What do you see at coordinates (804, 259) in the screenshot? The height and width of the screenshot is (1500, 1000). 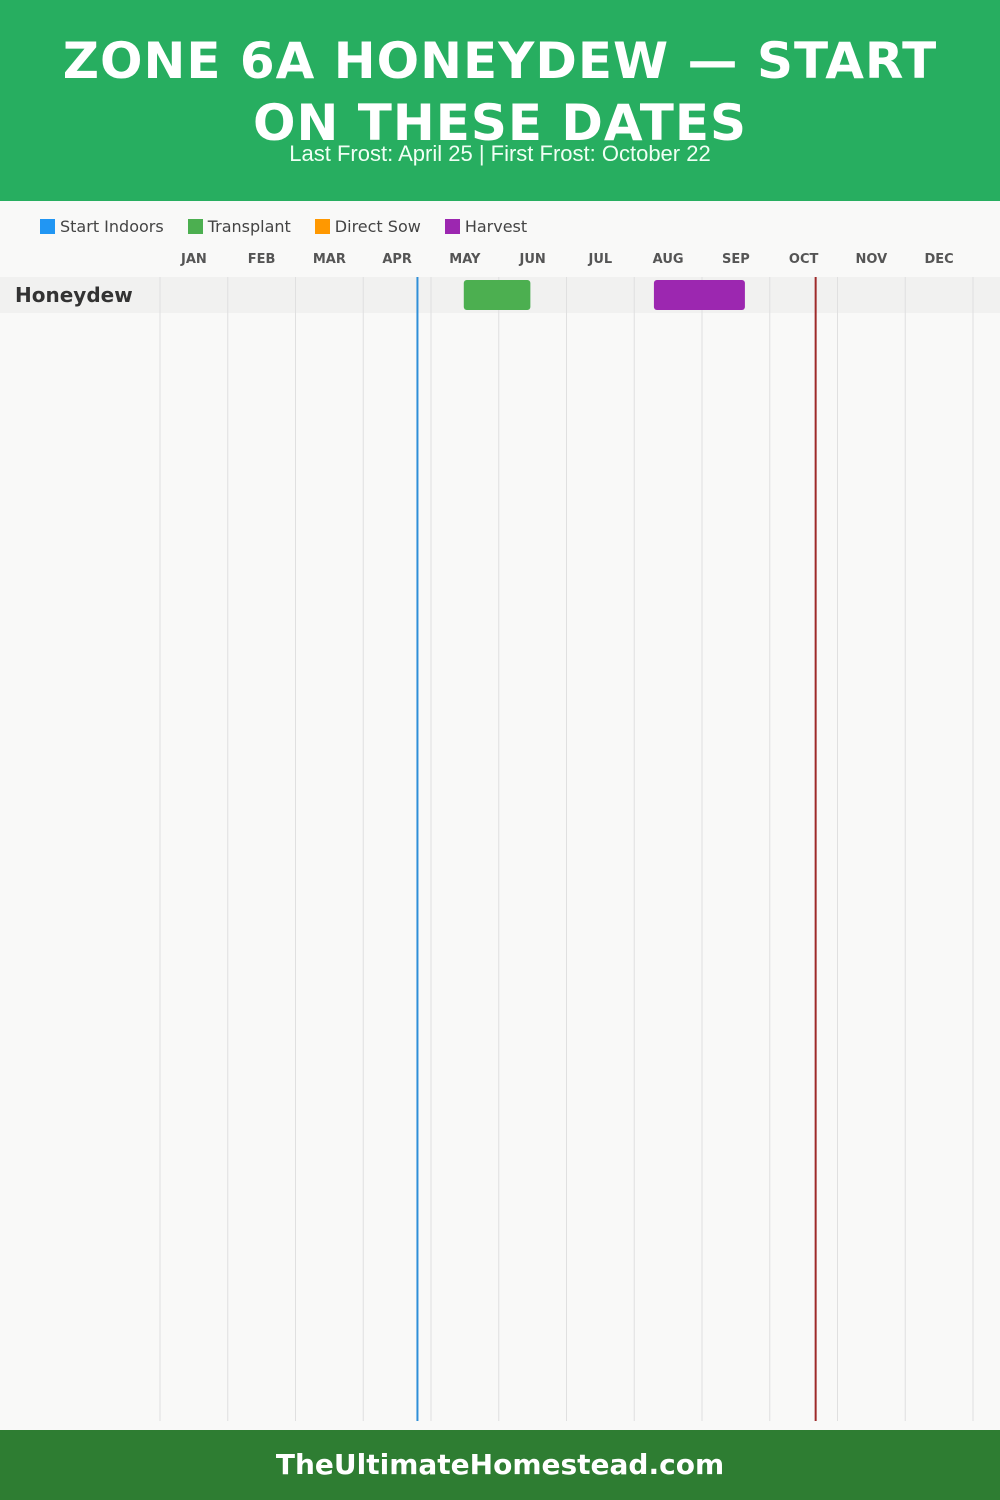 I see `month-label-oct: OCT` at bounding box center [804, 259].